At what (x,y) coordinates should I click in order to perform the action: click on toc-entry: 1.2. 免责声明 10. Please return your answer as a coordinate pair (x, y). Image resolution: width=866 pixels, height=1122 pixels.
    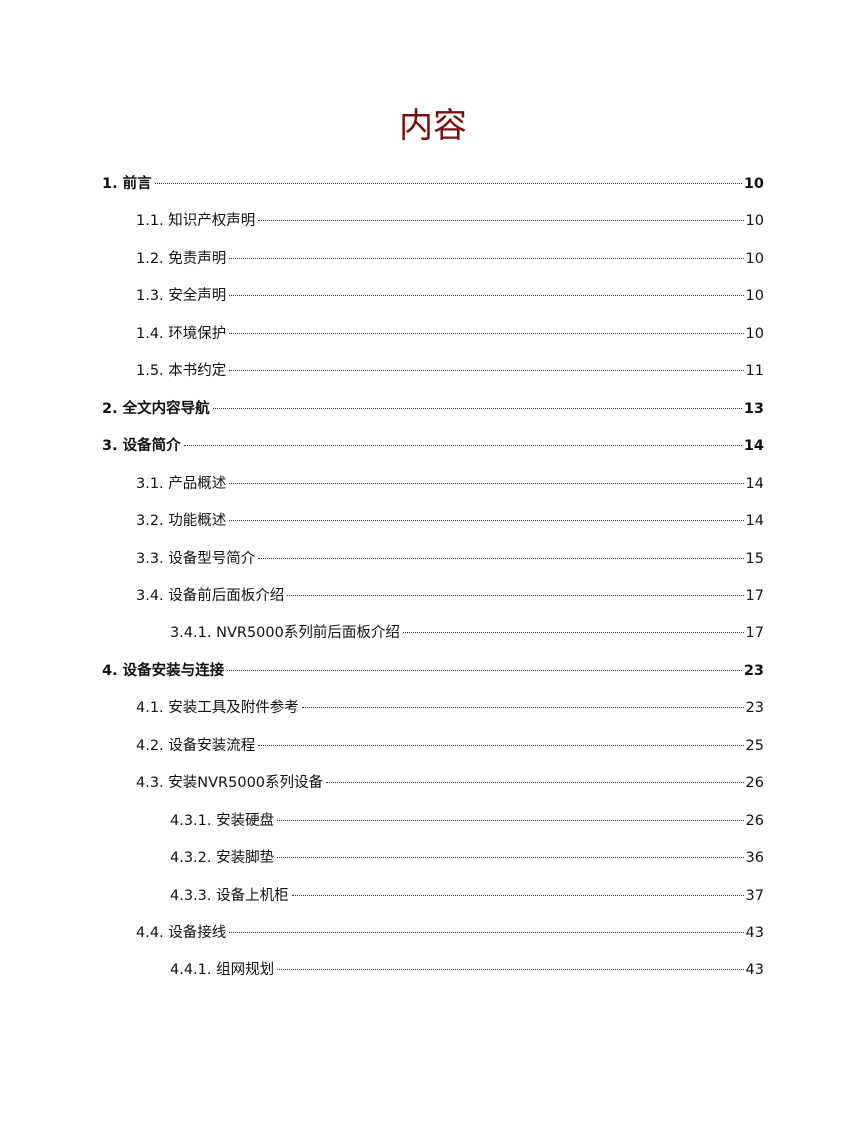
    Looking at the image, I should click on (450, 258).